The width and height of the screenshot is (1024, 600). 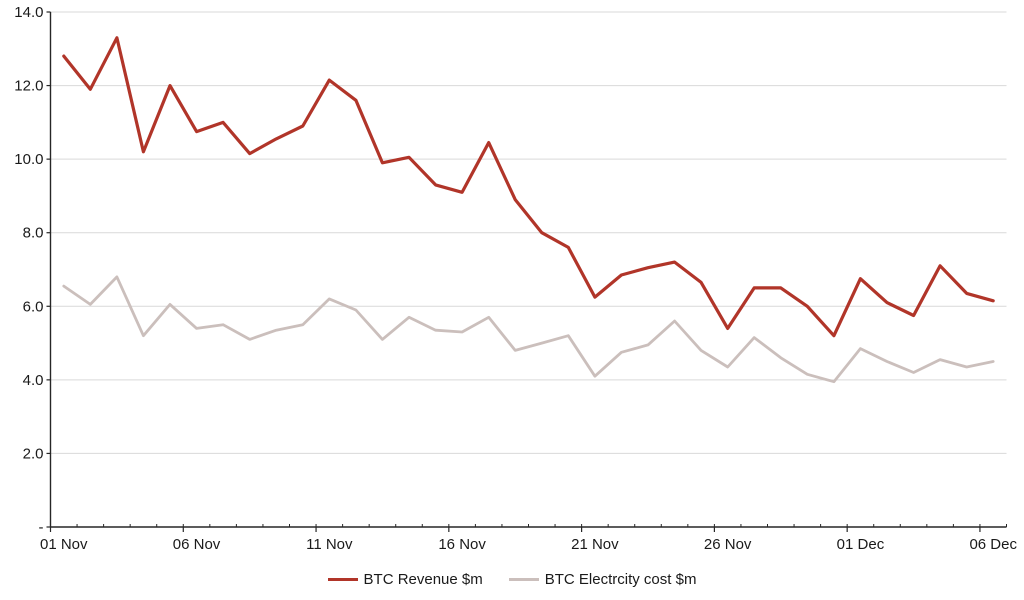 I want to click on y-axis-label: 6.0, so click(x=33, y=306).